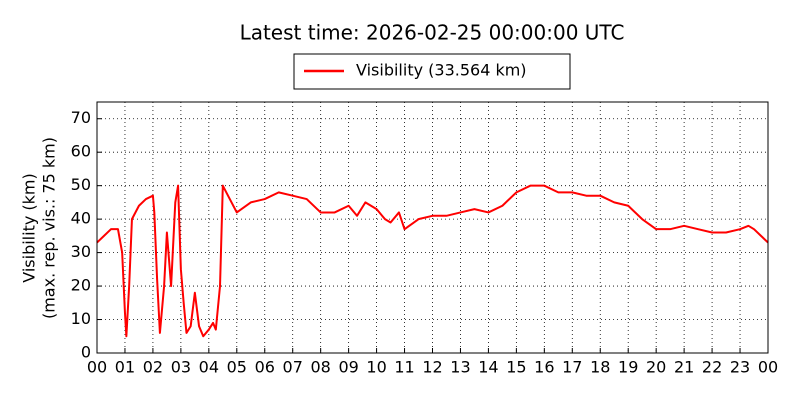 The width and height of the screenshot is (800, 400). I want to click on x-tick-label: 21, so click(684, 367).